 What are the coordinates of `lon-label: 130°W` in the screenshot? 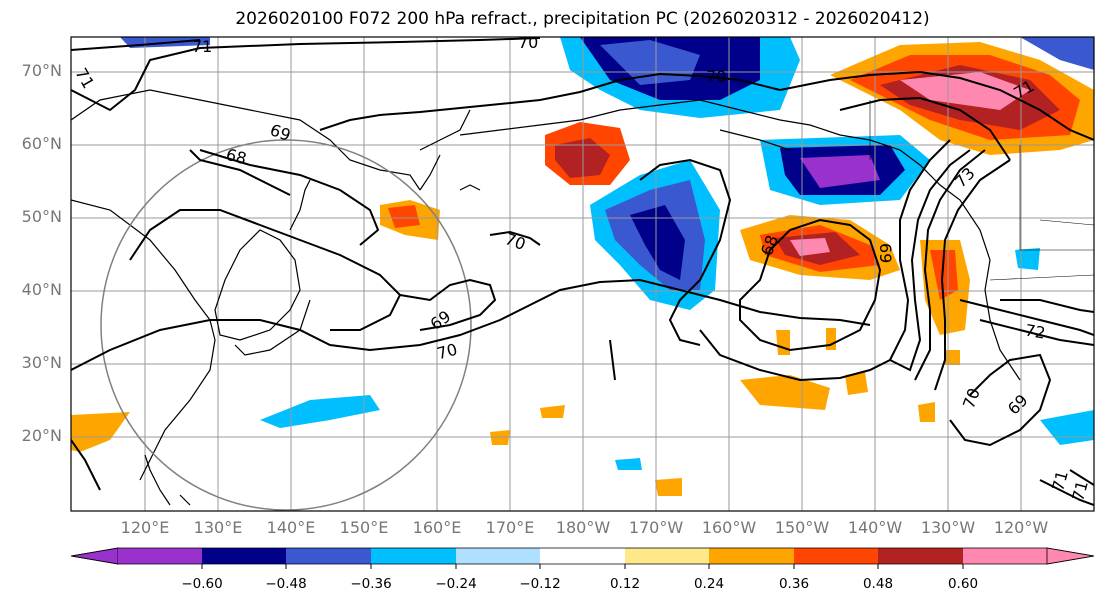 It's located at (948, 527).